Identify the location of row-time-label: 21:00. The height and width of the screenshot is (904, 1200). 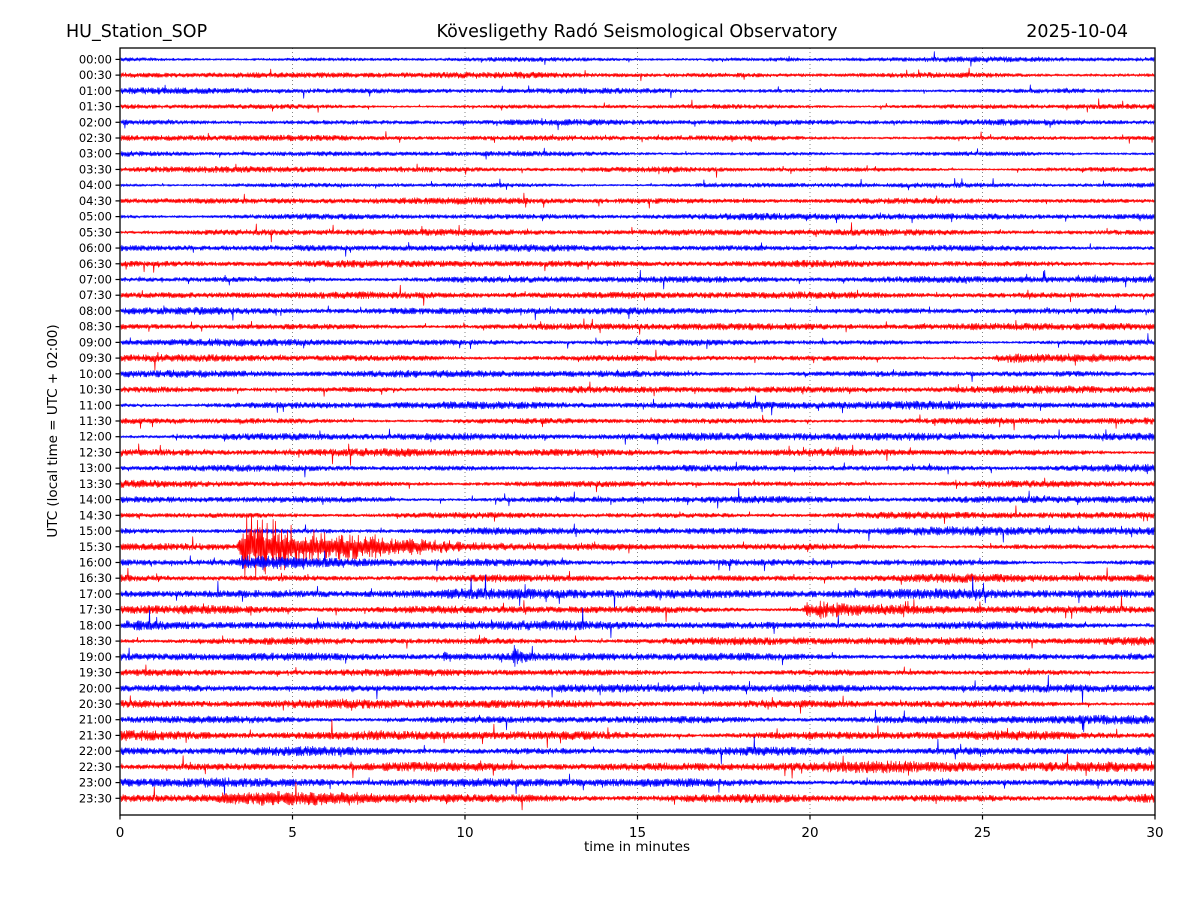
(95, 720).